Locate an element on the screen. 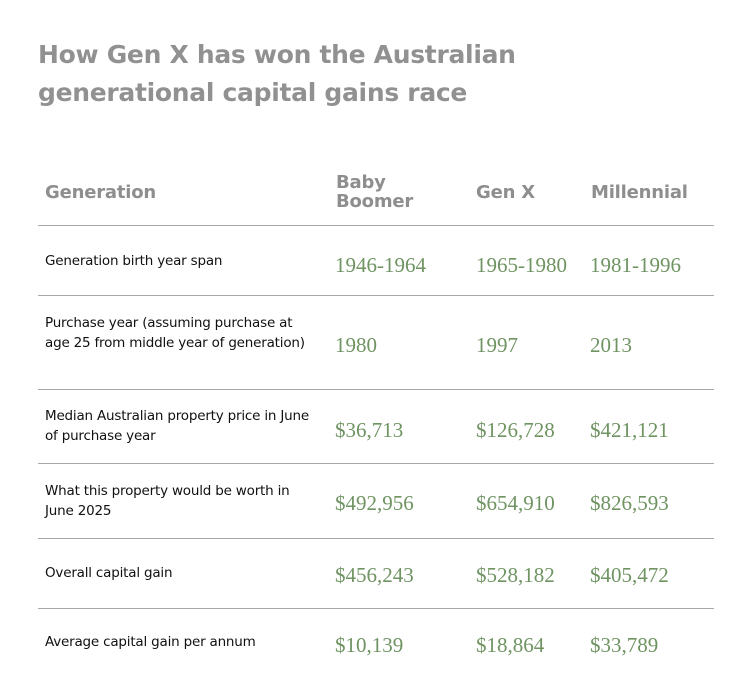 The height and width of the screenshot is (684, 736). cell-millennial: $405,472 is located at coordinates (629, 575).